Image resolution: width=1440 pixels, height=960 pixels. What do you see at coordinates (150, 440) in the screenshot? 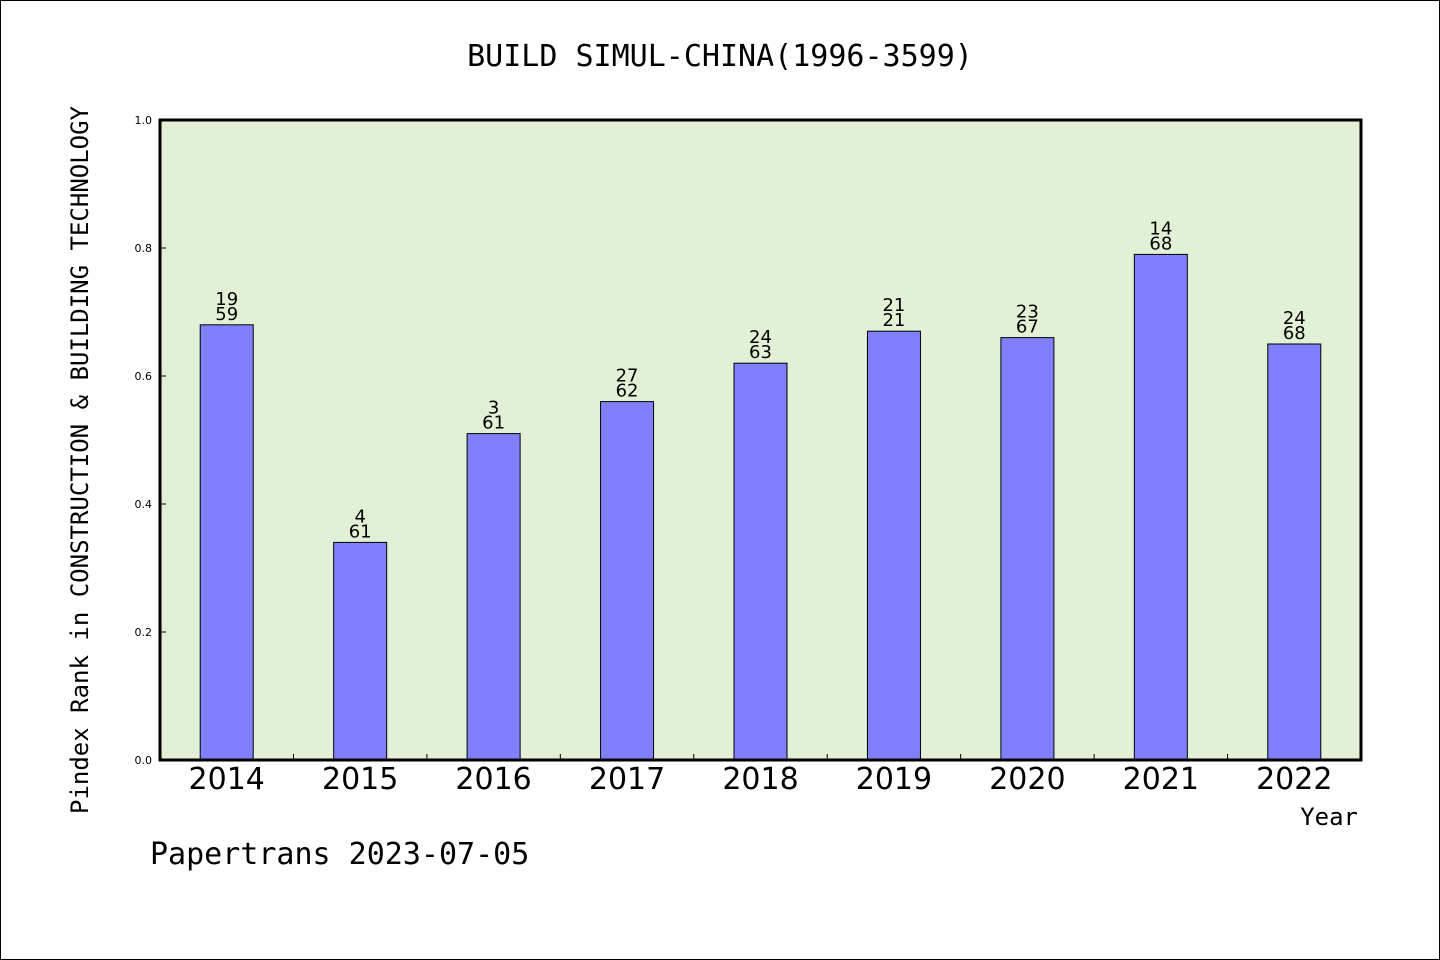
I see `y-axis-ticks: 0.0 0.2 0.4 0.6 0.8 1.0` at bounding box center [150, 440].